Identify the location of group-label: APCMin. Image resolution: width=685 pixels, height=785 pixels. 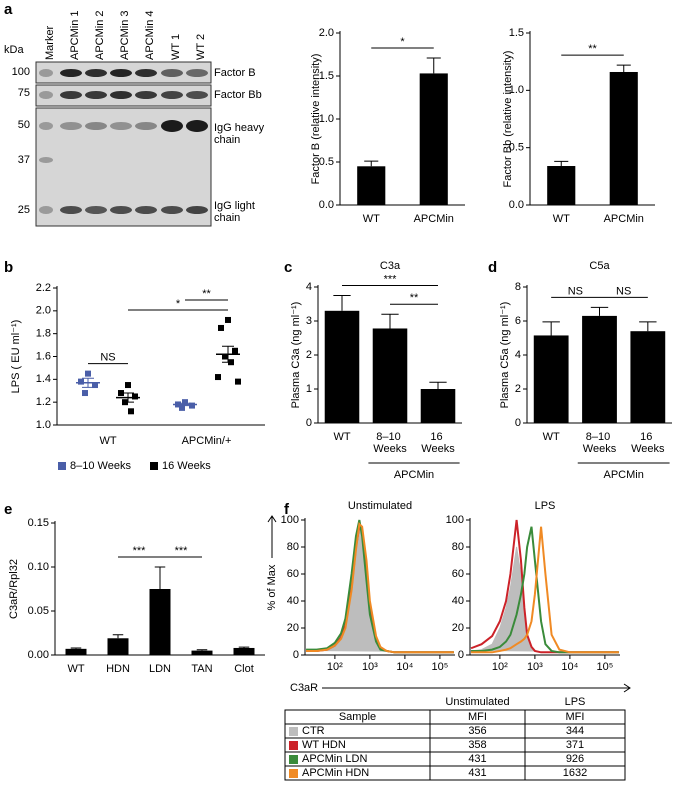
(623, 475).